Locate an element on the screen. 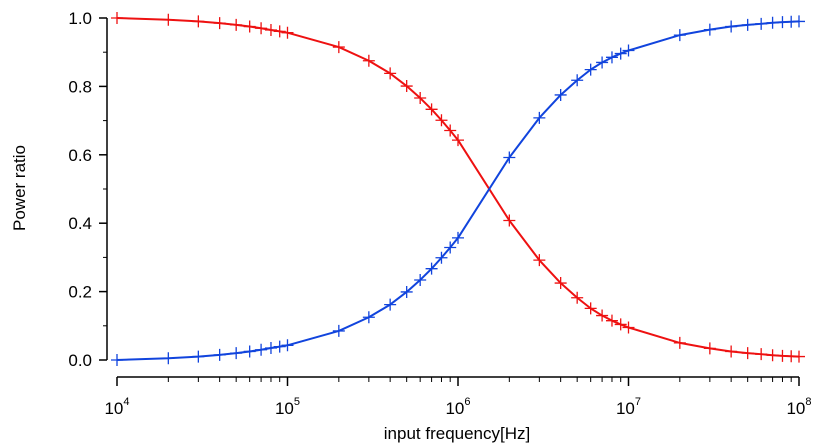 The image size is (817, 447). x-tick-label: 10⁶ is located at coordinates (457, 407).